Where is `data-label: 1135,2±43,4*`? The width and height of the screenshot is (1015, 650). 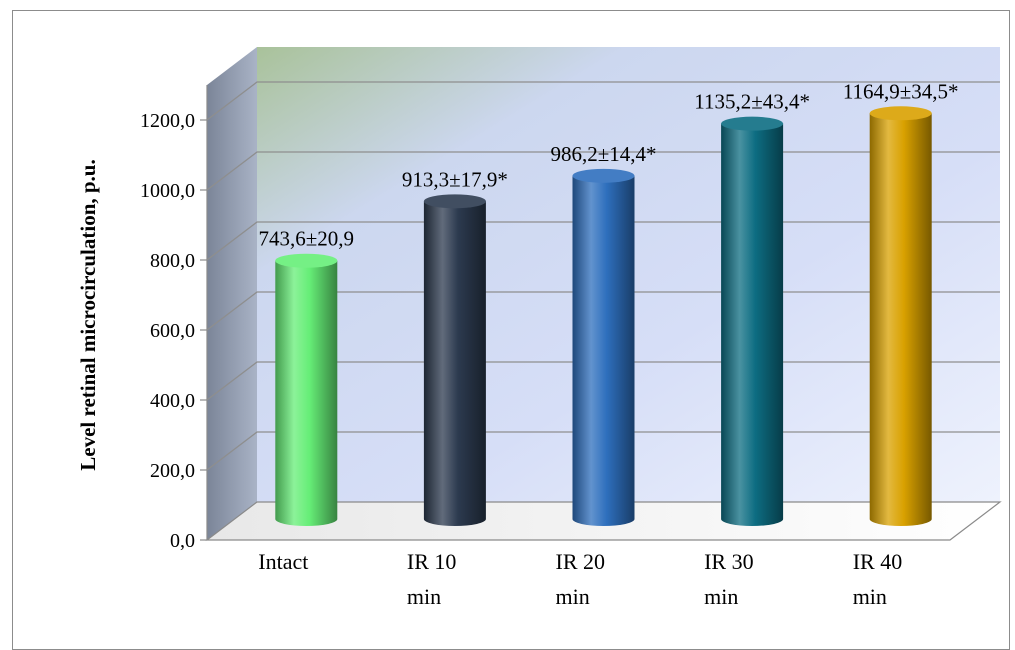
data-label: 1135,2±43,4* is located at coordinates (752, 102).